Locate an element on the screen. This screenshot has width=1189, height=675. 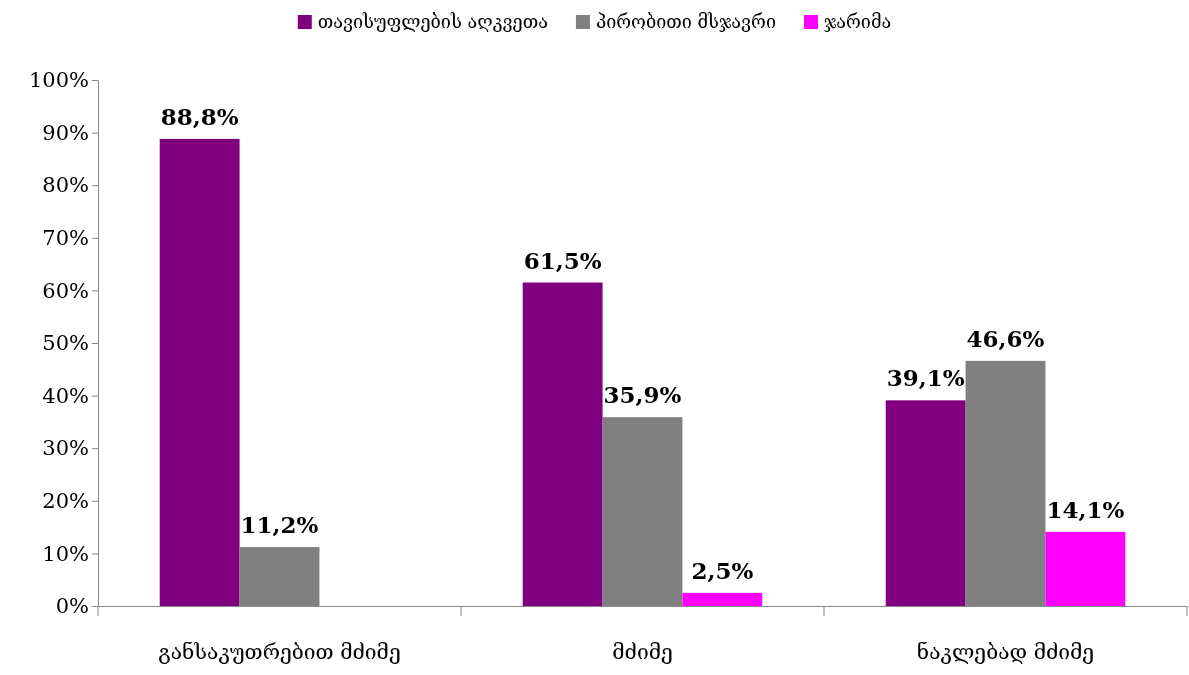
x-tick-label: განსაკუთრებით მძიმე is located at coordinates (279, 652).